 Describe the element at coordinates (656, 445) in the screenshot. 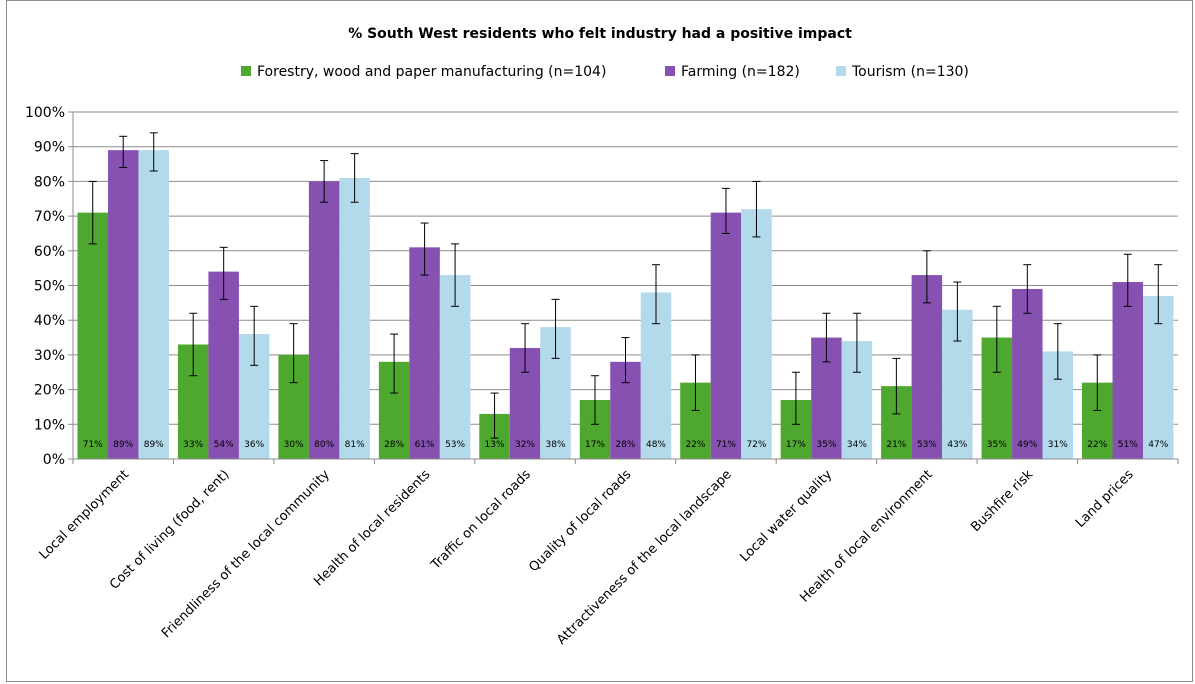

I see `data-label: 48%` at that location.